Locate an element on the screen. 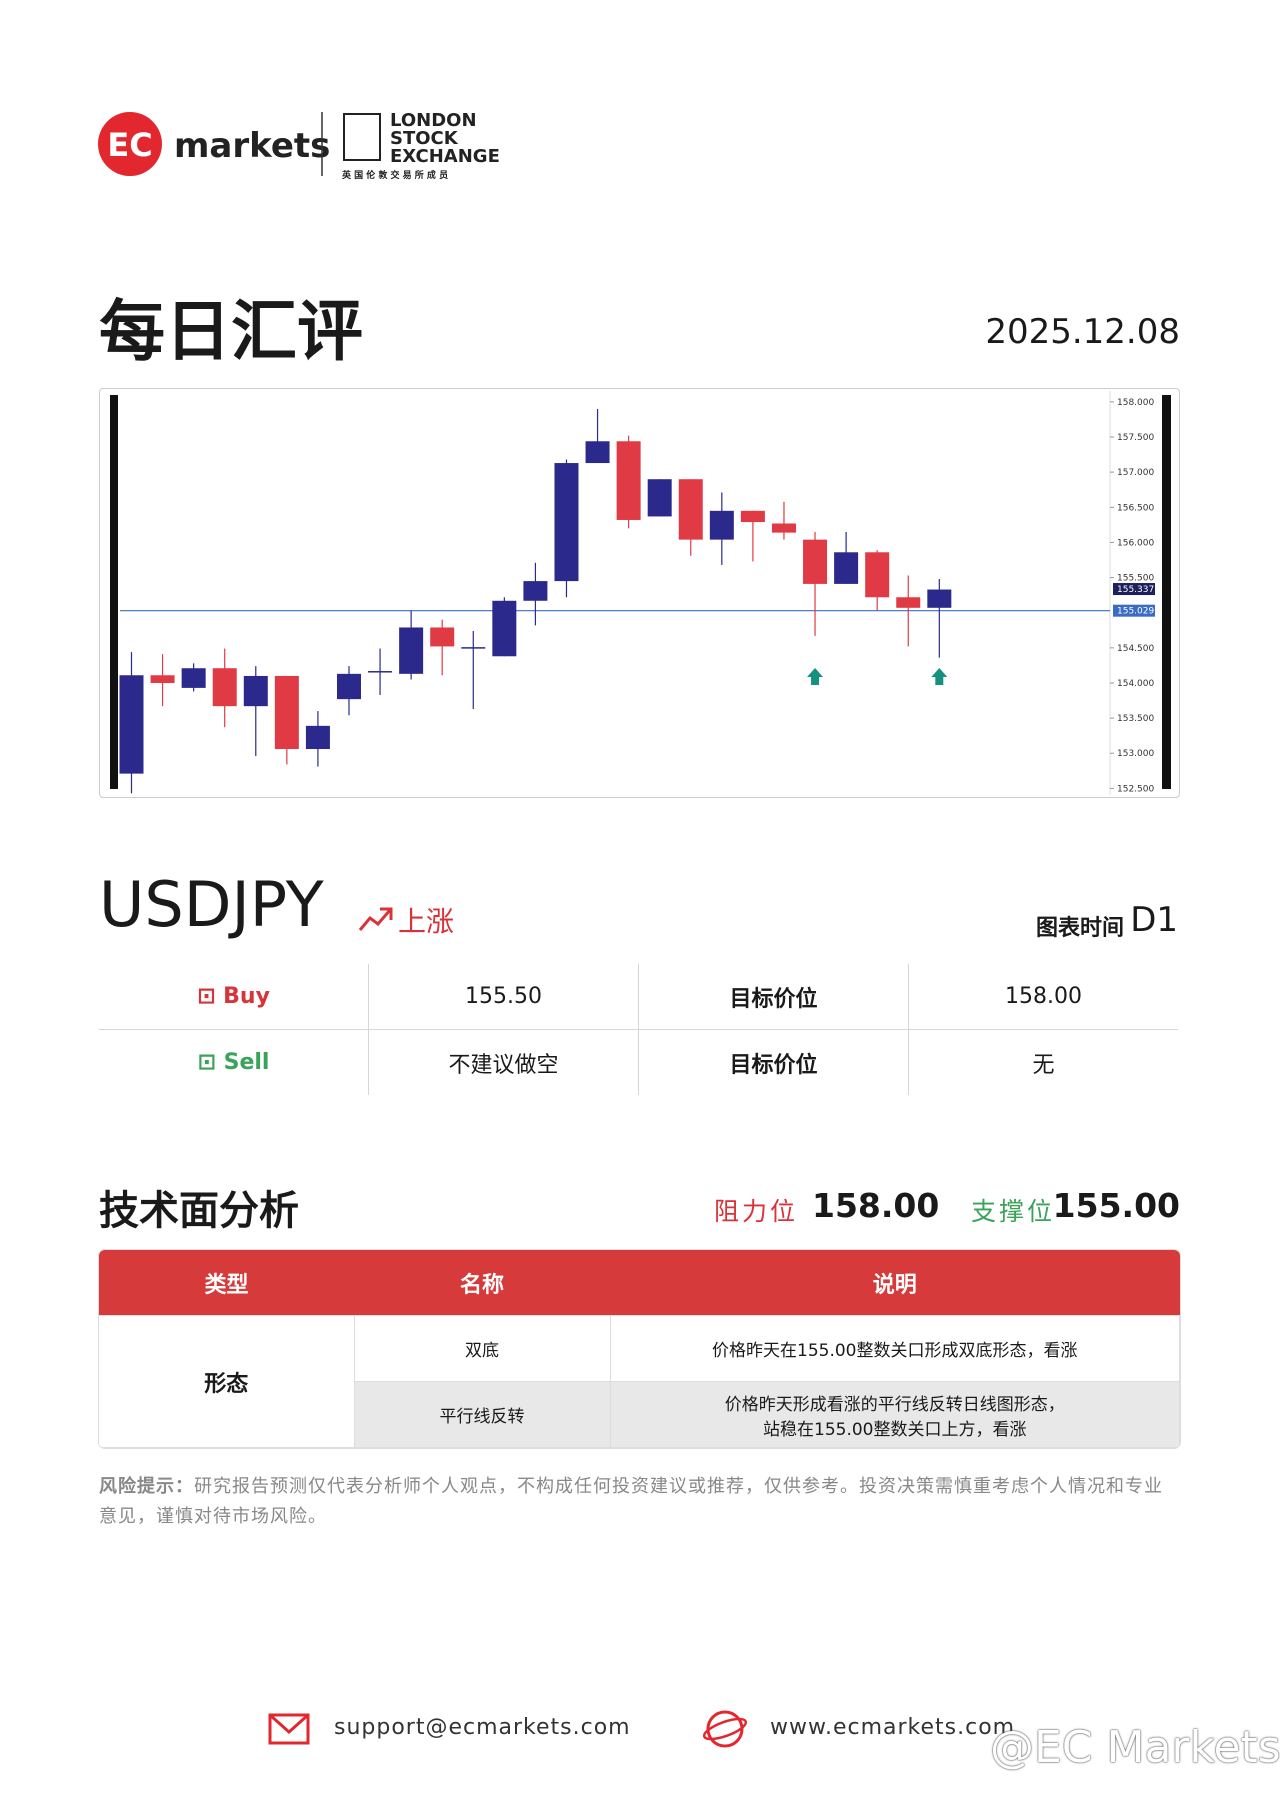 The image size is (1280, 1810). desc-line: 价格昨天形成看涨的平行线反转日线图形态， is located at coordinates (894, 1404).